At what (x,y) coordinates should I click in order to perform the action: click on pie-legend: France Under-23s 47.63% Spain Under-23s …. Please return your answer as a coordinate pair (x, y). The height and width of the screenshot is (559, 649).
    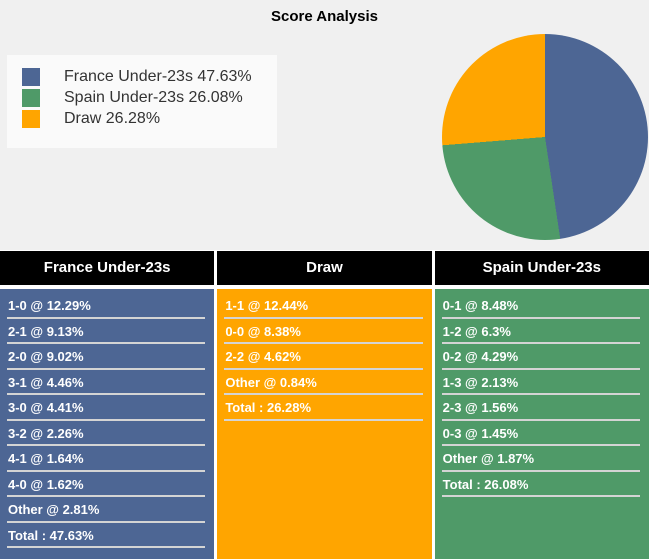
    Looking at the image, I should click on (142, 101).